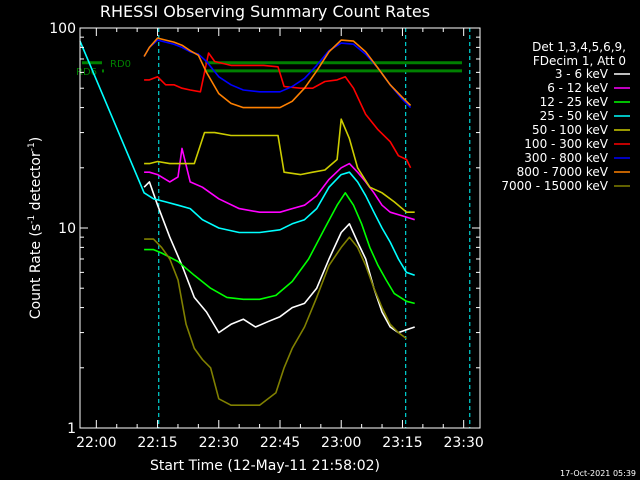 The height and width of the screenshot is (480, 640). I want to click on y-axis-label-end: ), so click(36, 139).